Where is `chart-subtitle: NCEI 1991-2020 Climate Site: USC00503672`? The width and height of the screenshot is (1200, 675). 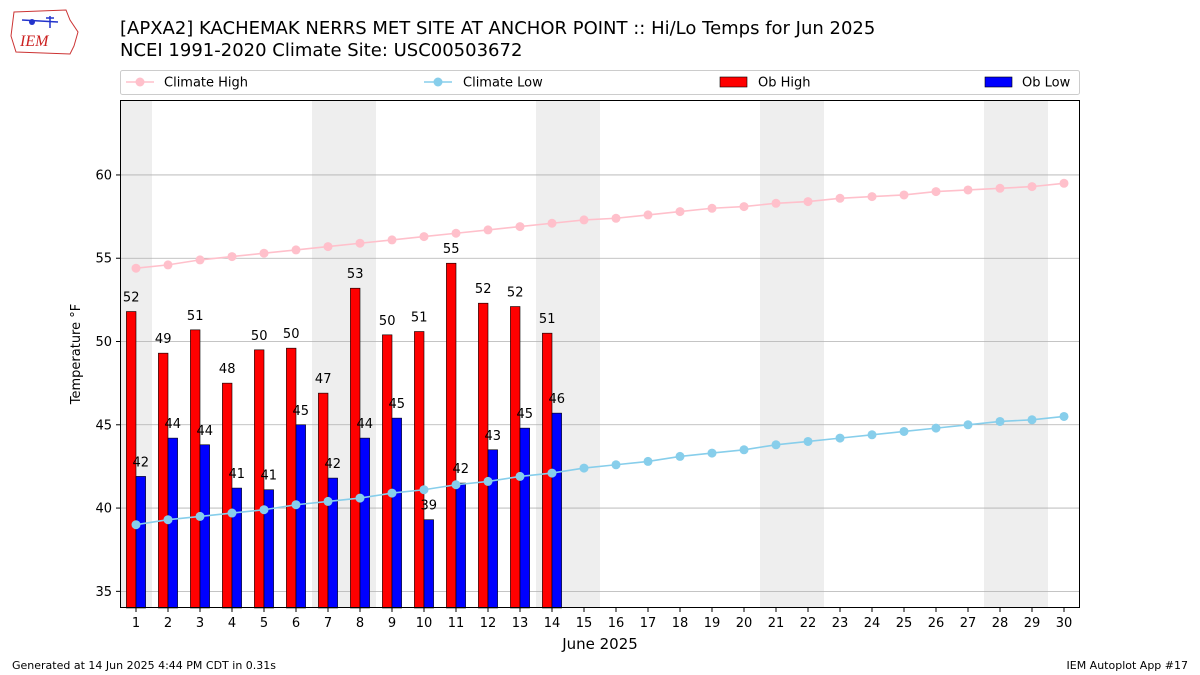 chart-subtitle: NCEI 1991-2020 Climate Site: USC00503672 is located at coordinates (321, 50).